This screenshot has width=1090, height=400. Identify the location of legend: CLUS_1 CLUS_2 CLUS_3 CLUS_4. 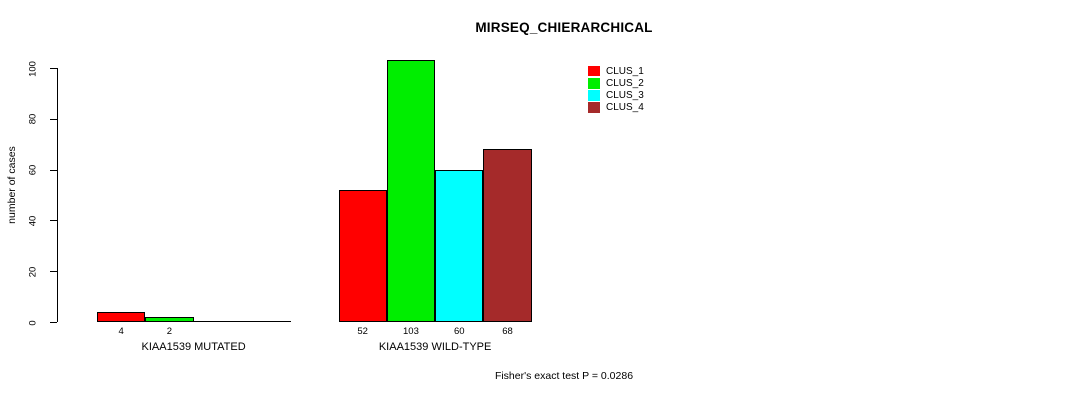
(616, 89).